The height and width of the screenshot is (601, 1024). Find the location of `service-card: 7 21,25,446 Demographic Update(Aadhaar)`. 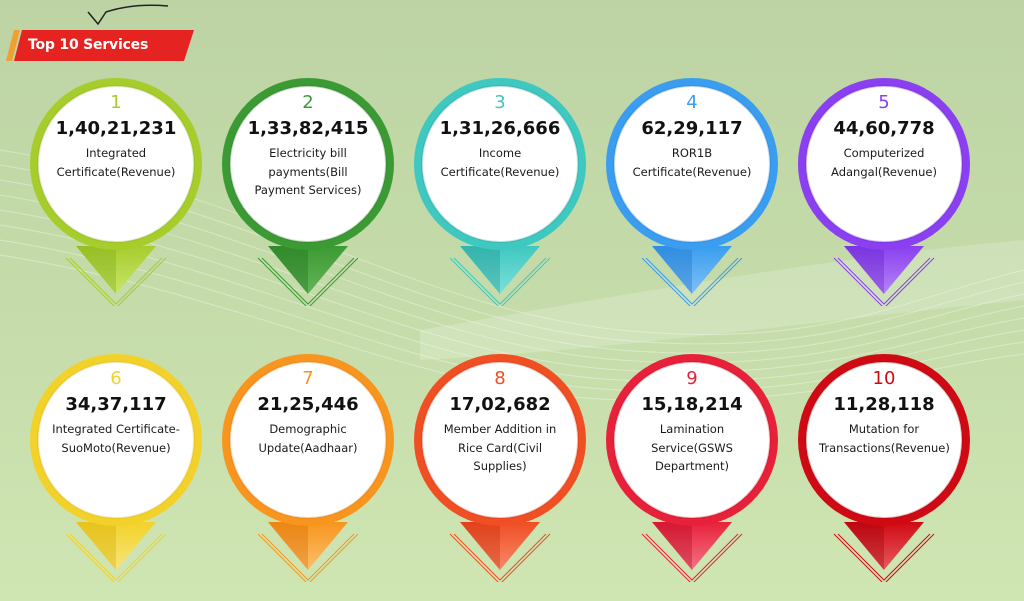

service-card: 7 21,25,446 Demographic Update(Aadhaar) is located at coordinates (308, 467).